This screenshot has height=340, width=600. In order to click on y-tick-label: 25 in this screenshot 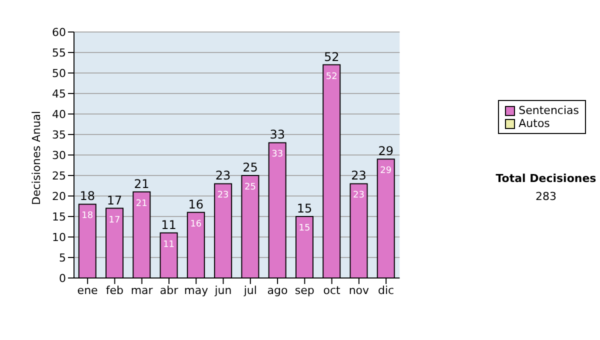, I will do `click(59, 175)`.